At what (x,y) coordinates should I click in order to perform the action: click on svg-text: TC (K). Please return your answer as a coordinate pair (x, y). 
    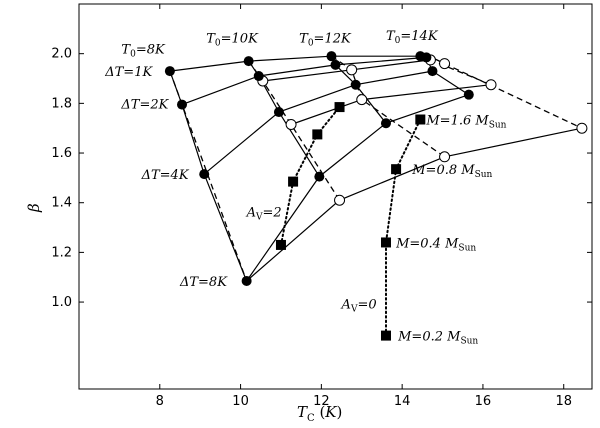
    Looking at the image, I should click on (319, 413).